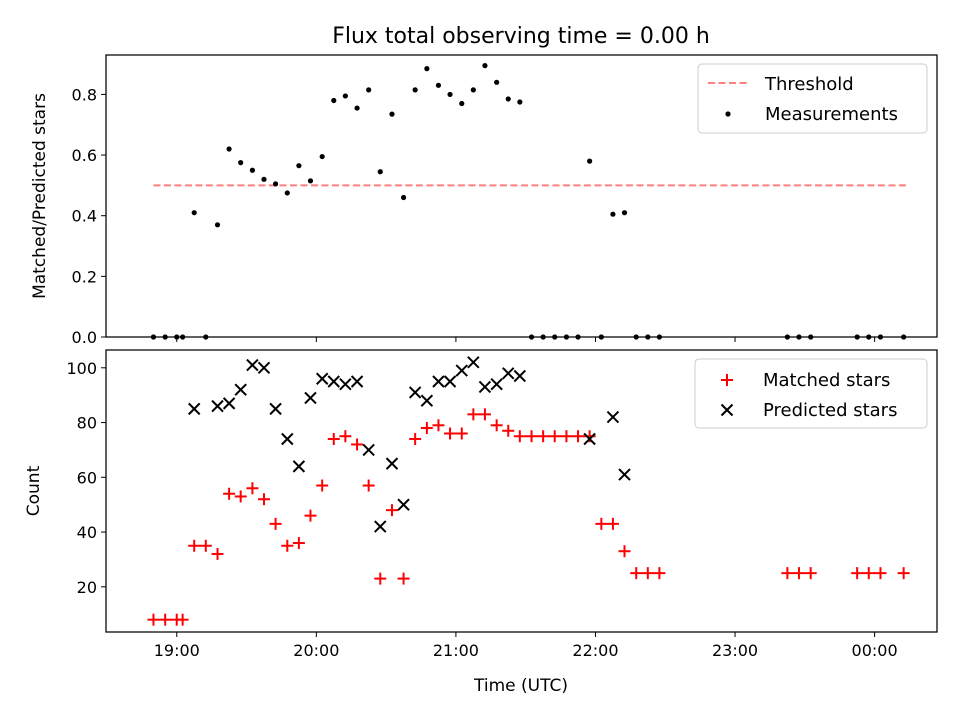 Image resolution: width=960 pixels, height=720 pixels. I want to click on legend-predicted-label: Predicted stars, so click(830, 410).